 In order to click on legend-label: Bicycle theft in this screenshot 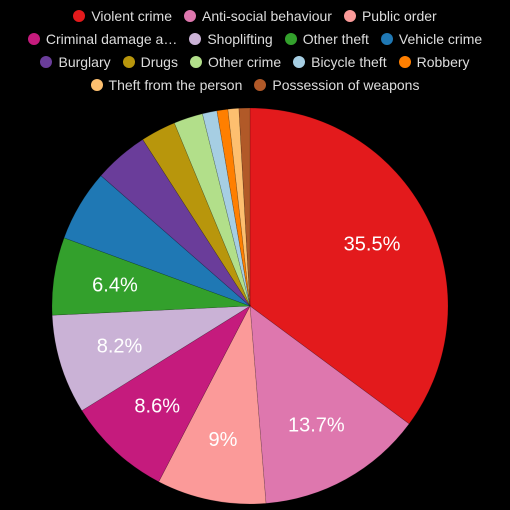, I will do `click(349, 62)`.